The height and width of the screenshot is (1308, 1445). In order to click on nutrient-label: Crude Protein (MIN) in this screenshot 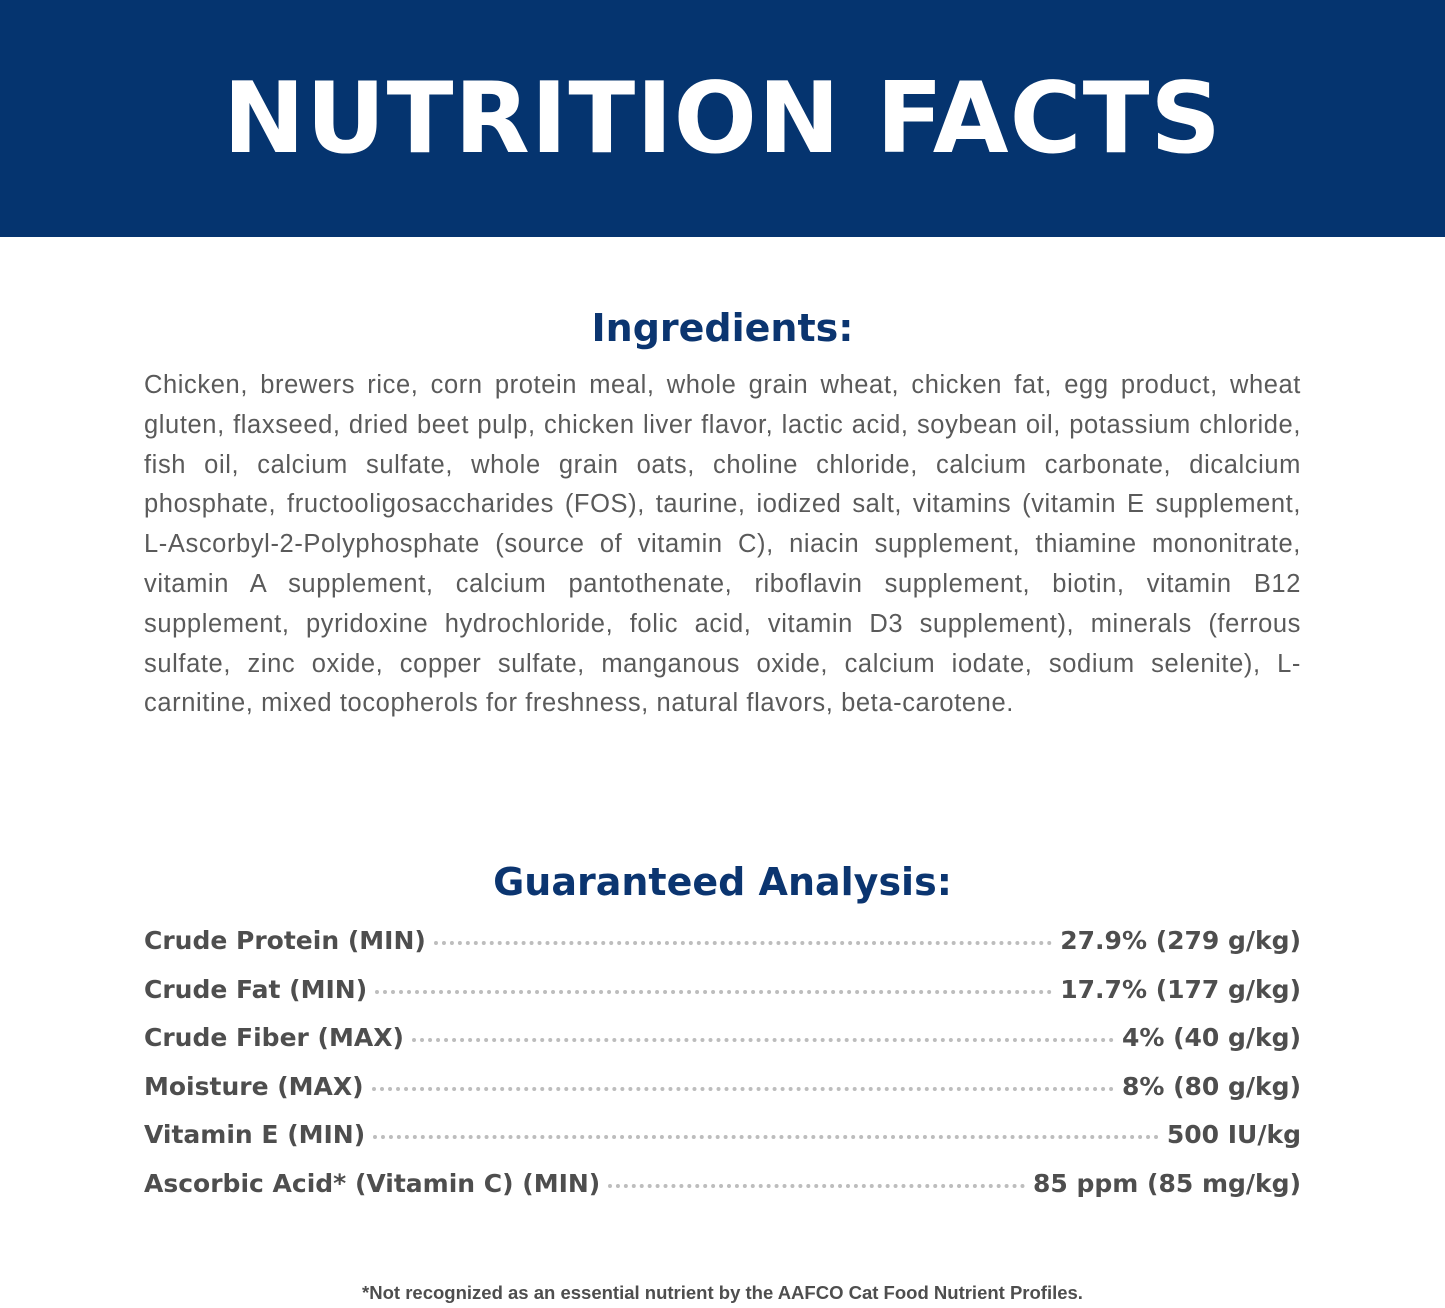, I will do `click(285, 940)`.